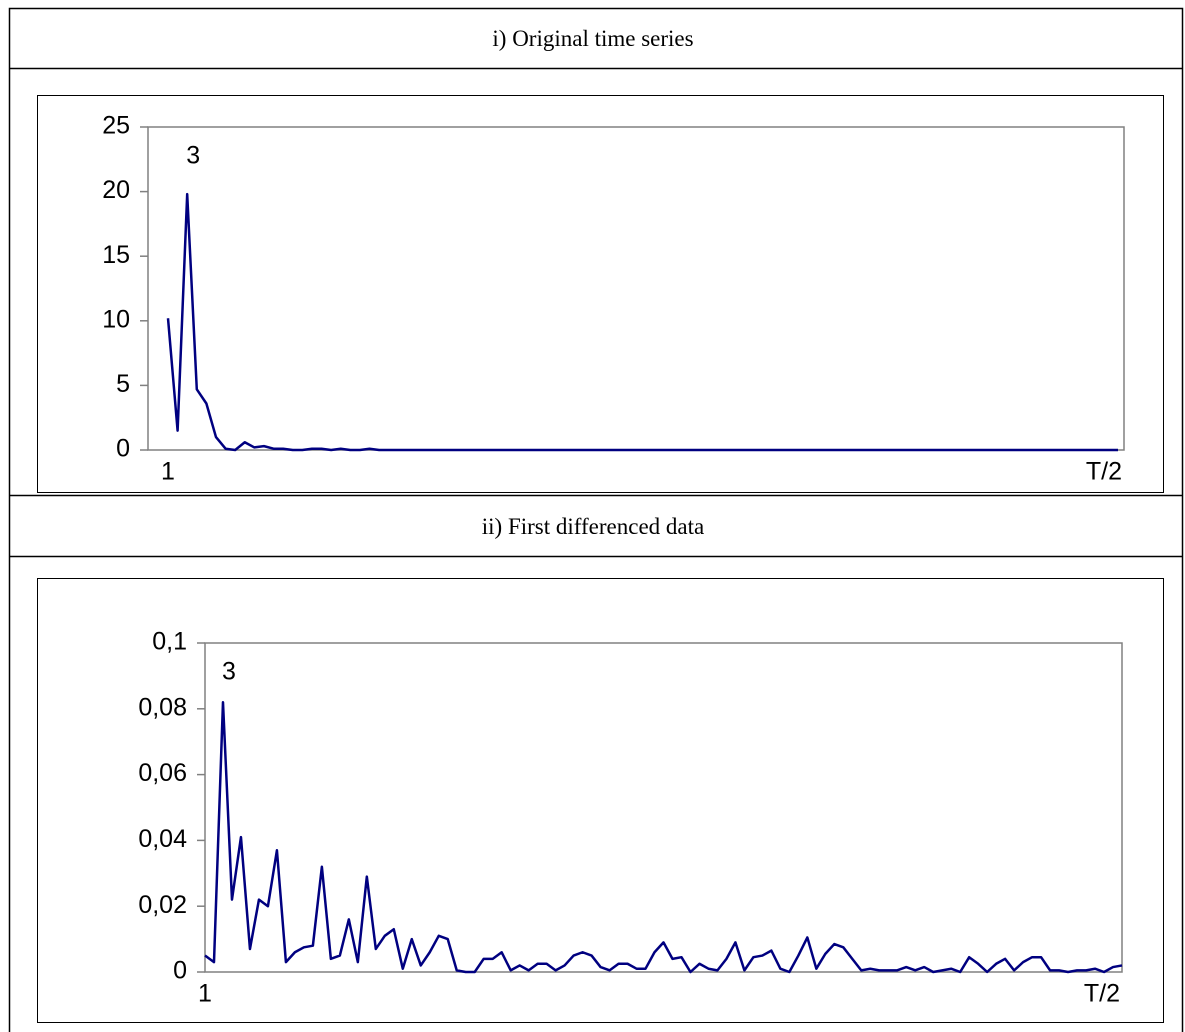 The height and width of the screenshot is (1032, 1185). What do you see at coordinates (123, 384) in the screenshot?
I see `y-tick-label: 5` at bounding box center [123, 384].